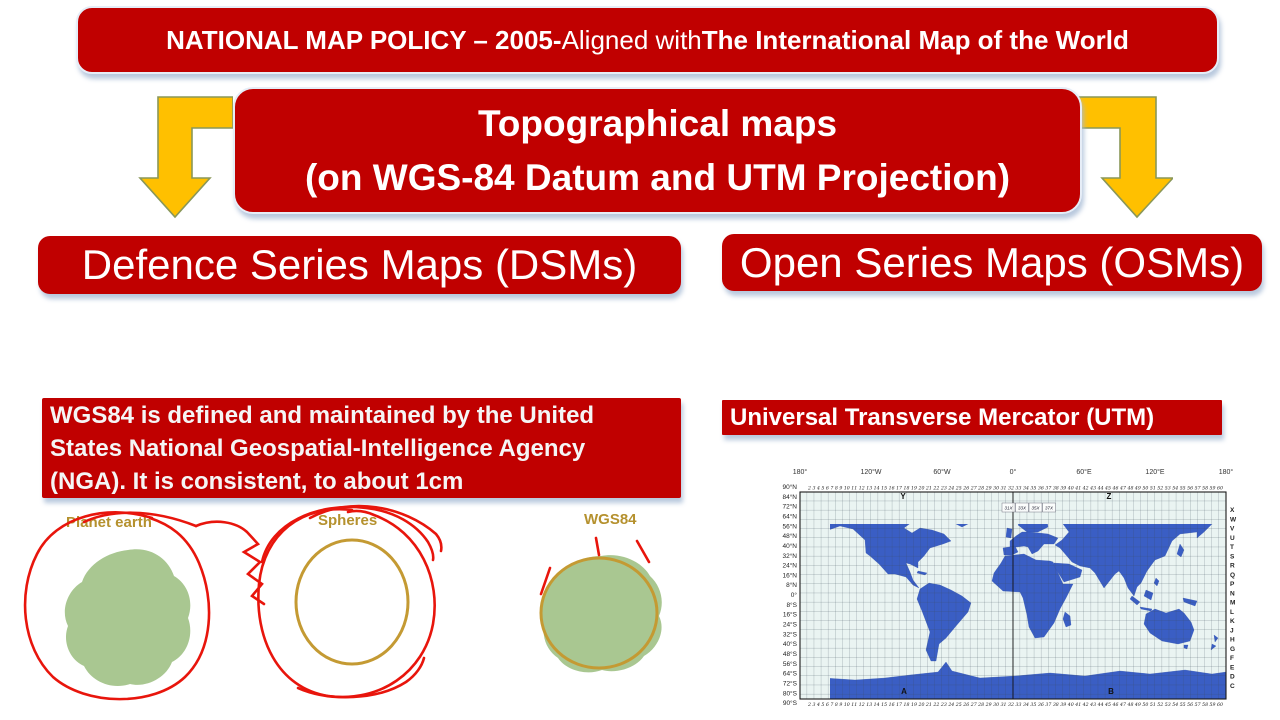  What do you see at coordinates (789, 517) in the screenshot?
I see `lat-label: 64°N` at bounding box center [789, 517].